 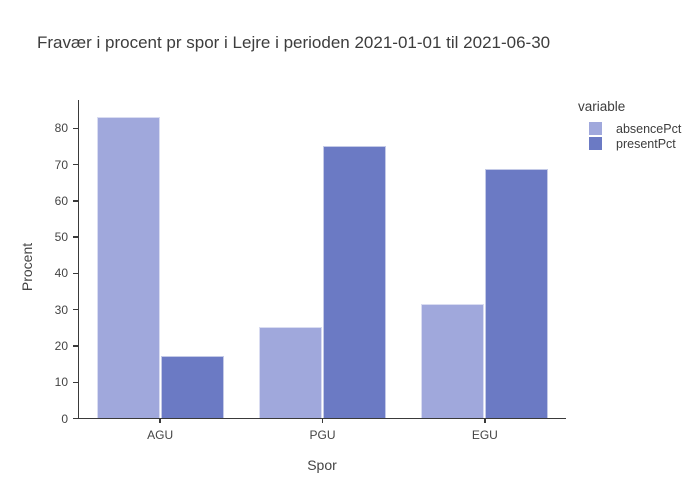 I want to click on y-tick-label: 0, so click(x=64, y=418).